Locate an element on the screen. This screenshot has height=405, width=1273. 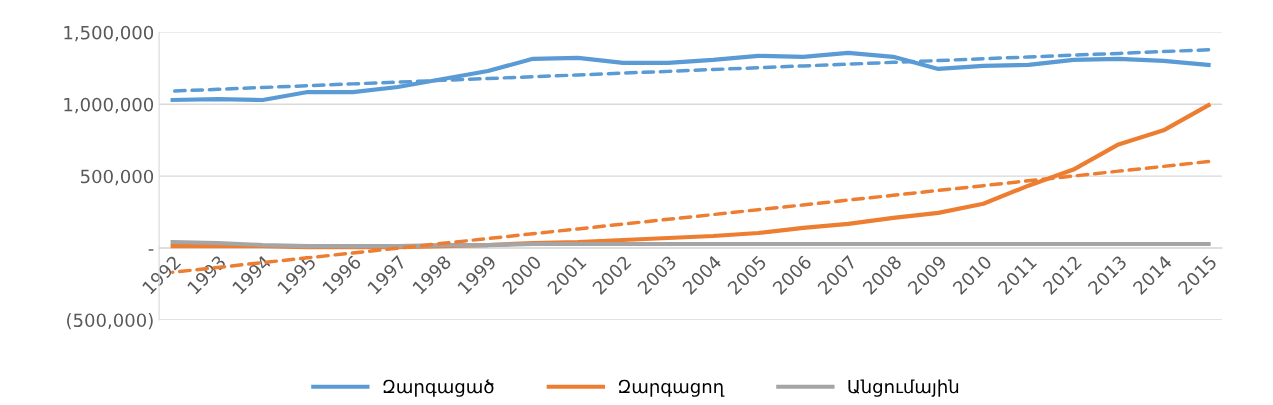
legend-label: Զարգացած is located at coordinates (438, 388).